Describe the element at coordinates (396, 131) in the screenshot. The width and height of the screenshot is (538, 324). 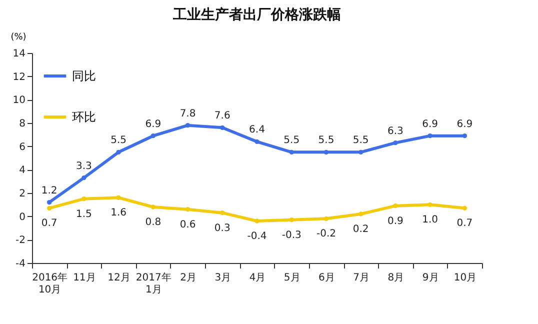
I see `data-label: 6.3` at that location.